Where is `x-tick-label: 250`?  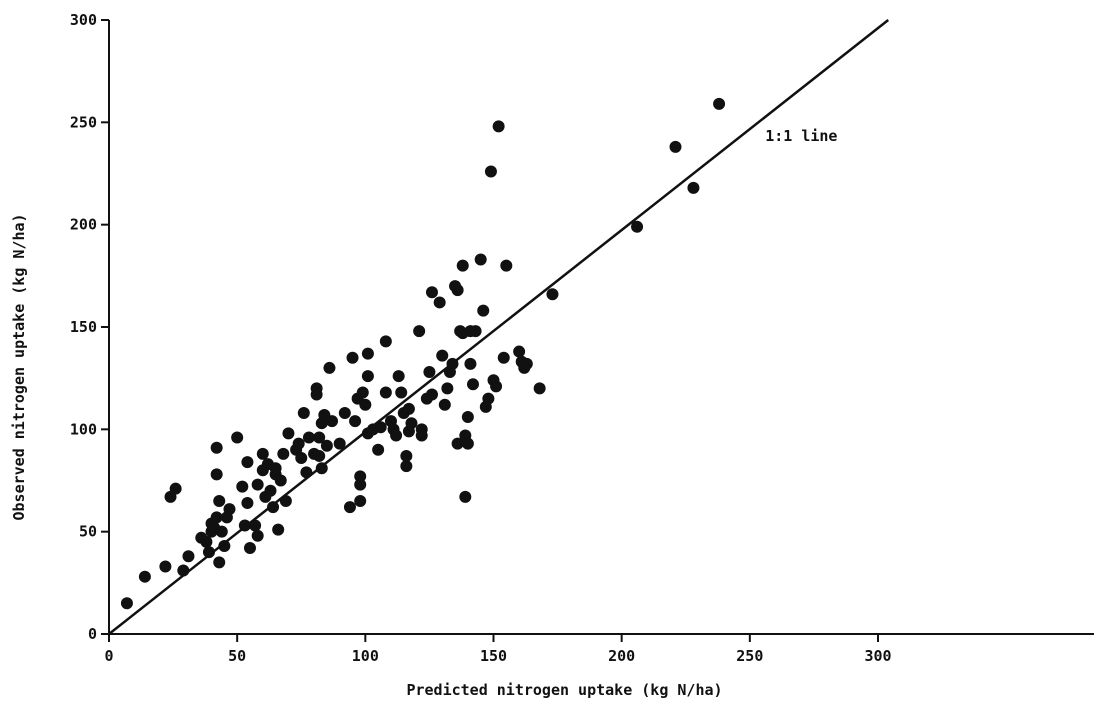
x-tick-label: 250 is located at coordinates (749, 656).